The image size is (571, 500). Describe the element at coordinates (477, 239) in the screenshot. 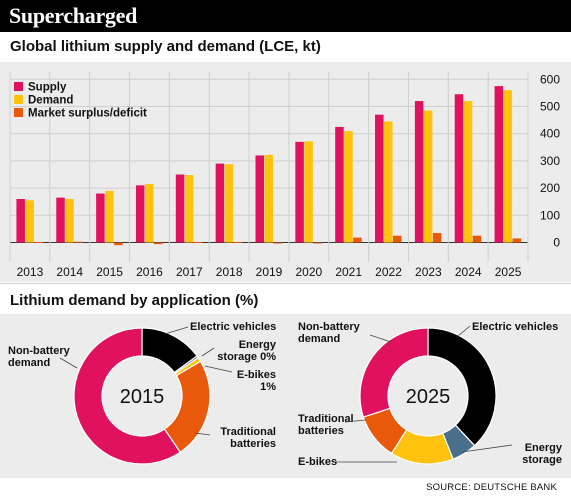

I see `bar-market-surplus-deficit-2024` at that location.